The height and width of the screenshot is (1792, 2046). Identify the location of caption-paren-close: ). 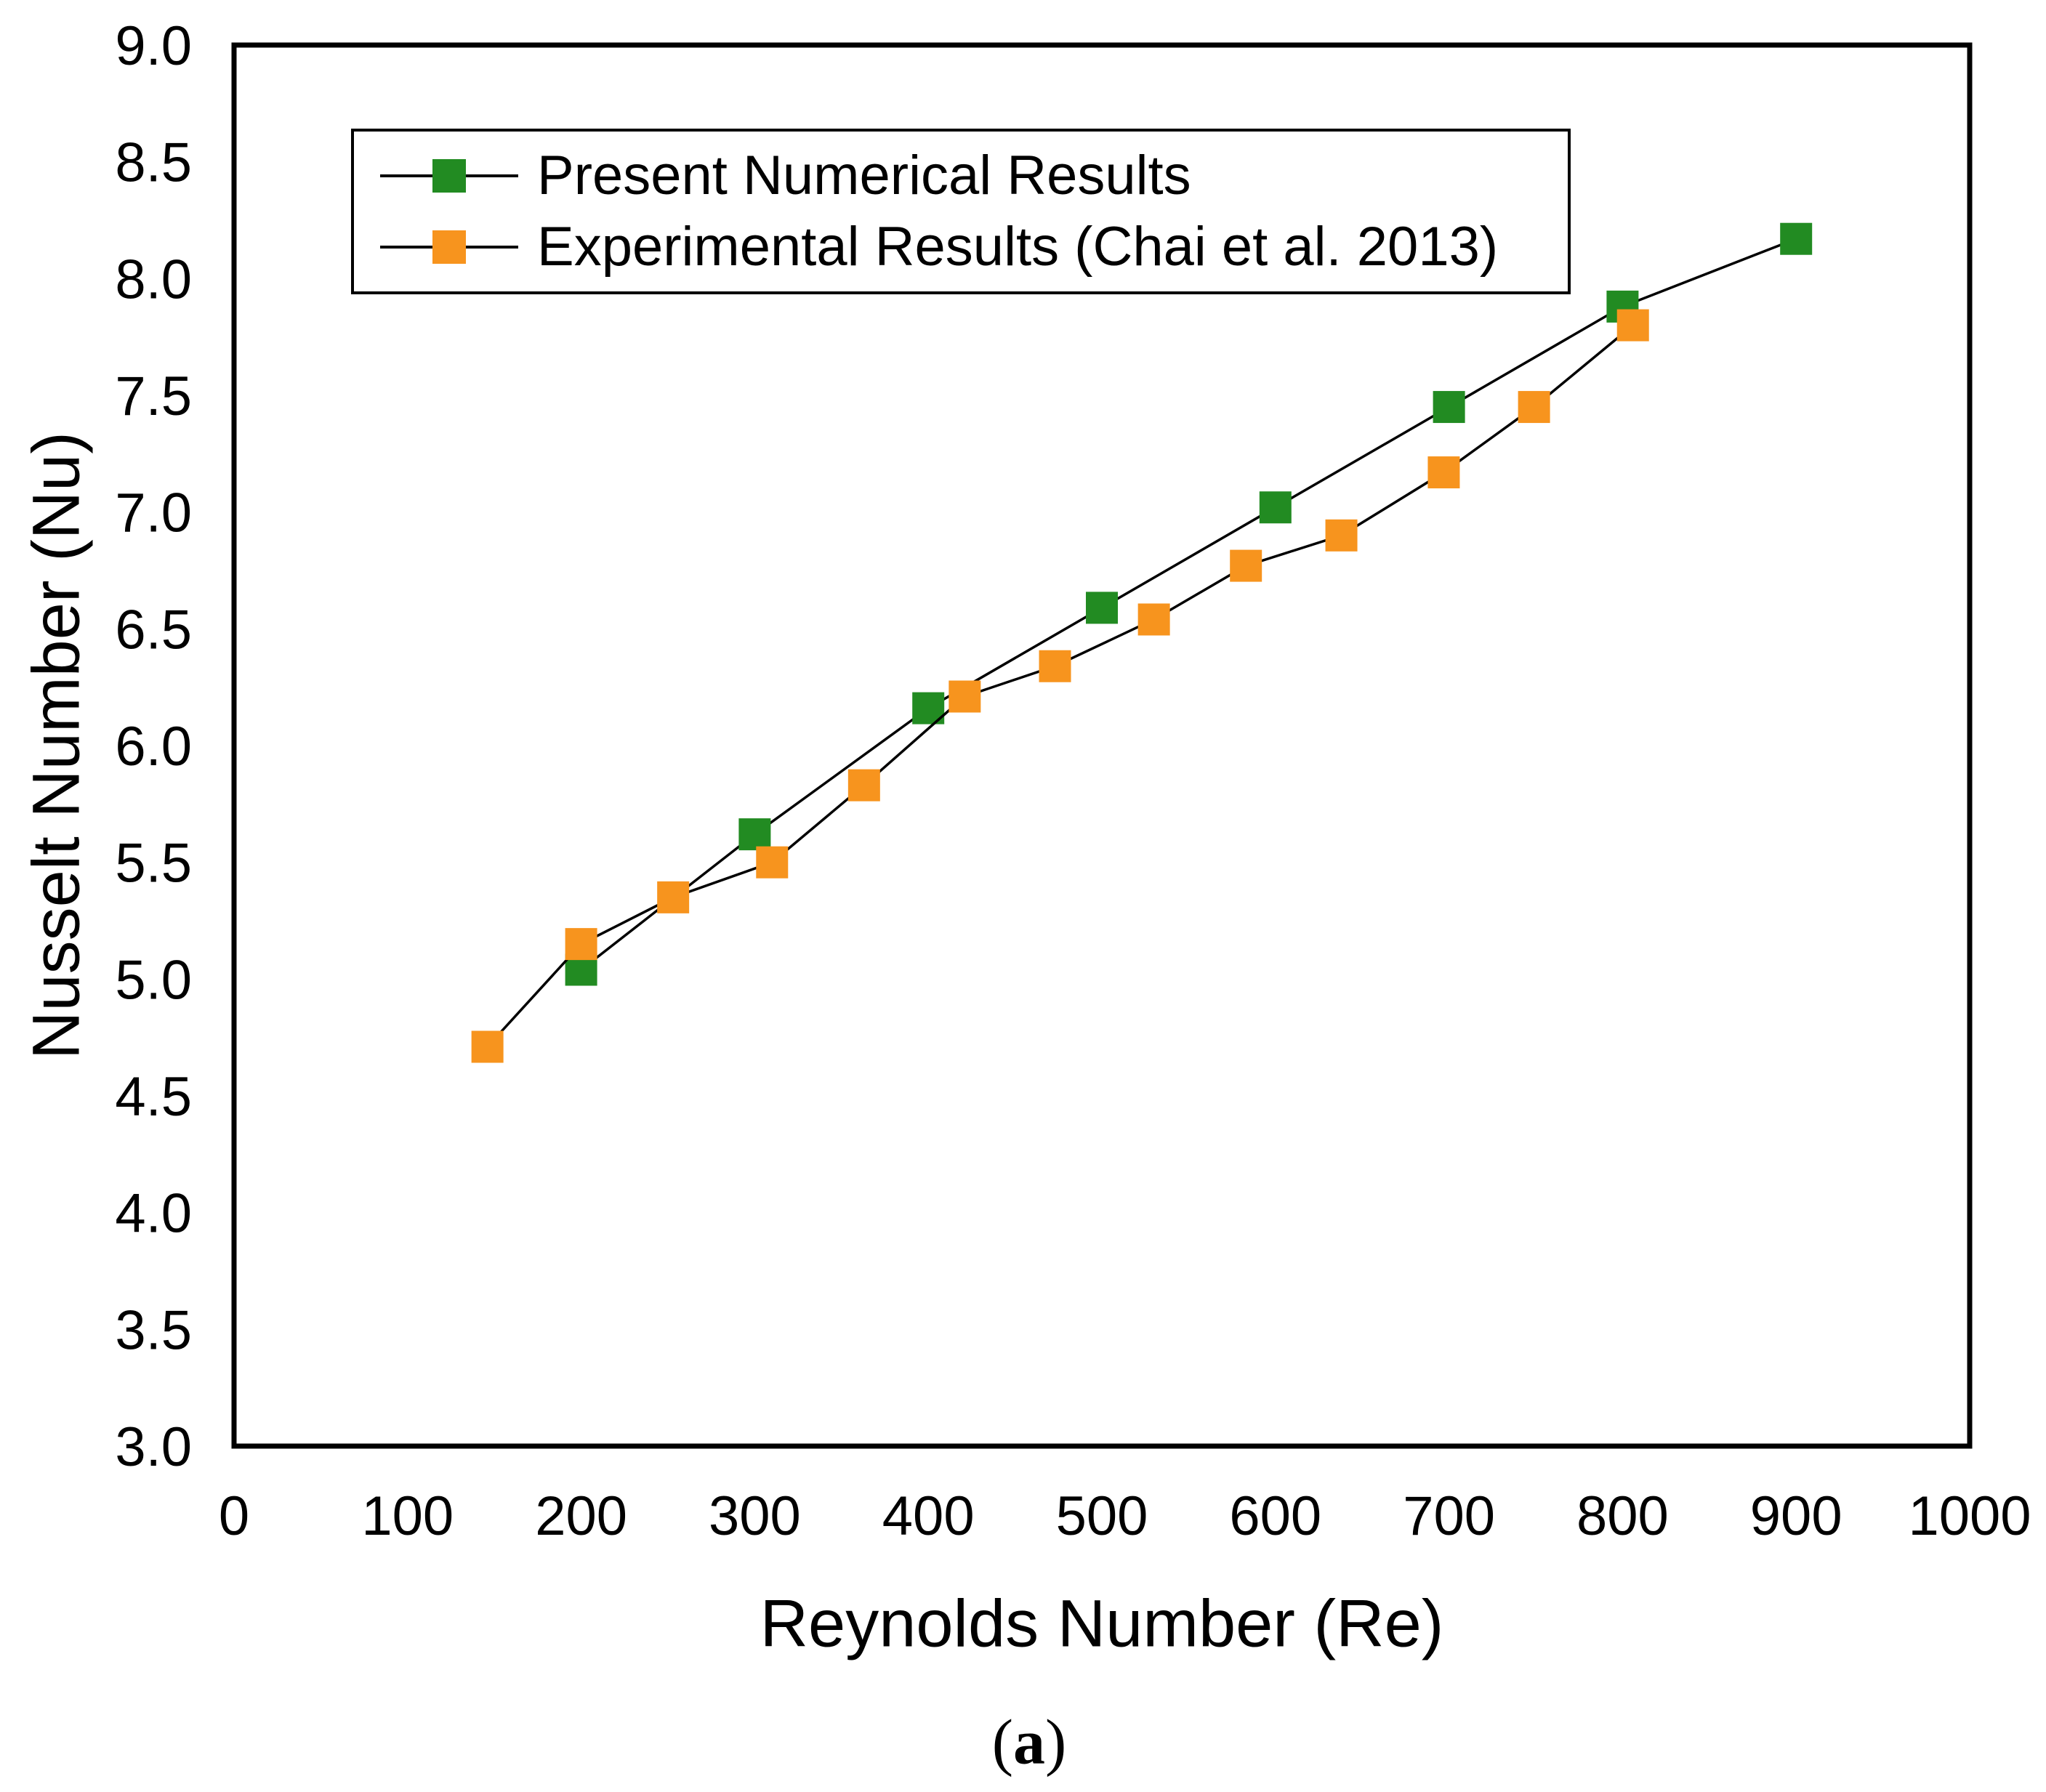
(1056, 1742).